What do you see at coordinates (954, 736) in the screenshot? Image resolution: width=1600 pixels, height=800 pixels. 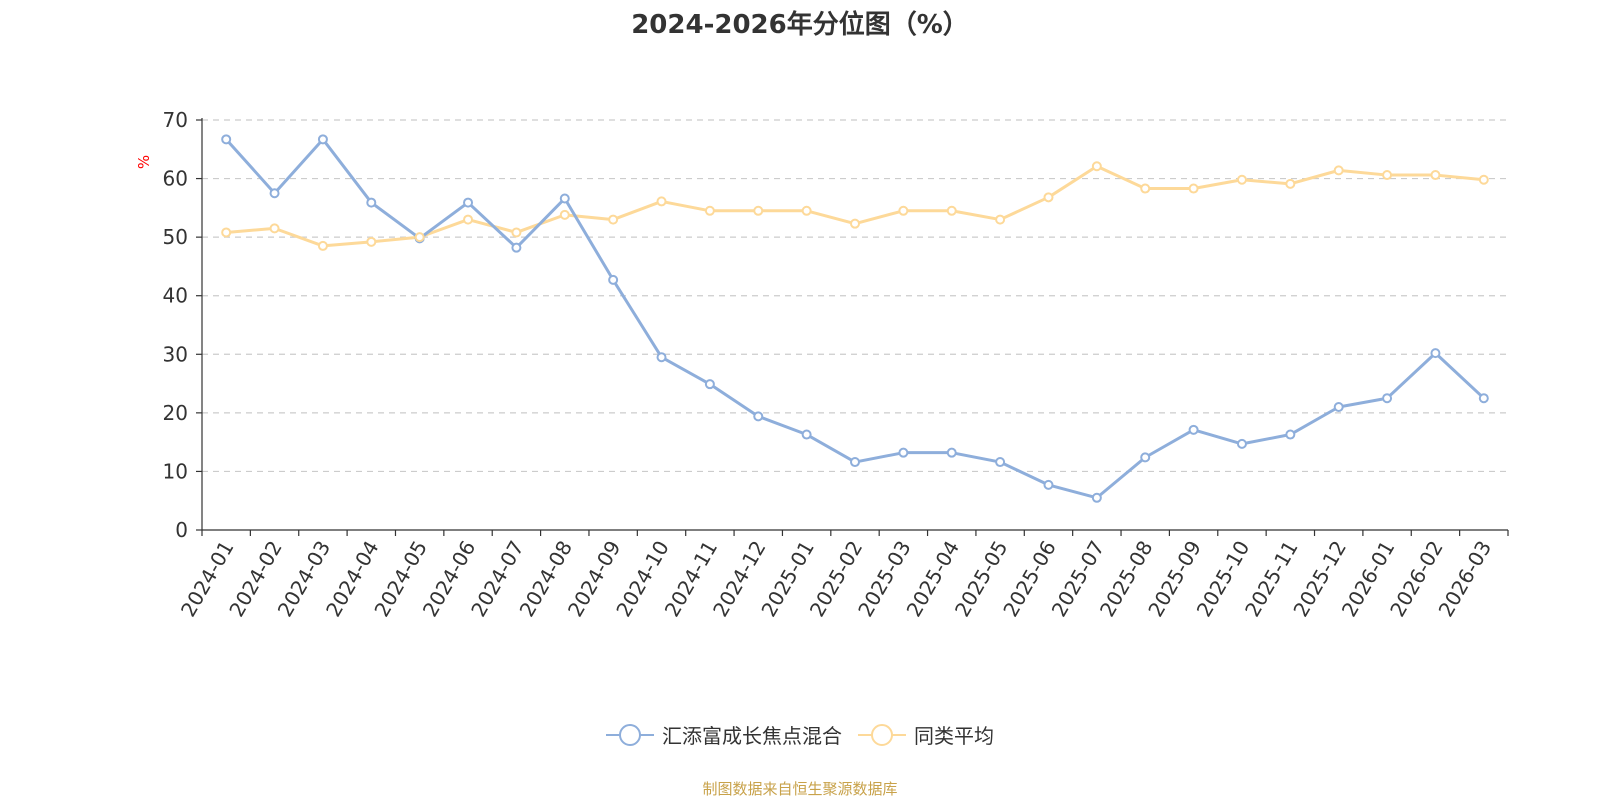 I see `legend-label-series-2: 同类平均` at bounding box center [954, 736].